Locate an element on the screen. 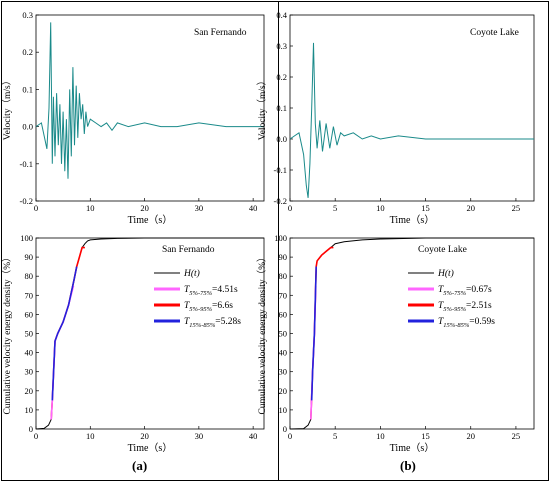 The height and width of the screenshot is (482, 550). y-tick-label: 0.0 is located at coordinates (27, 127).